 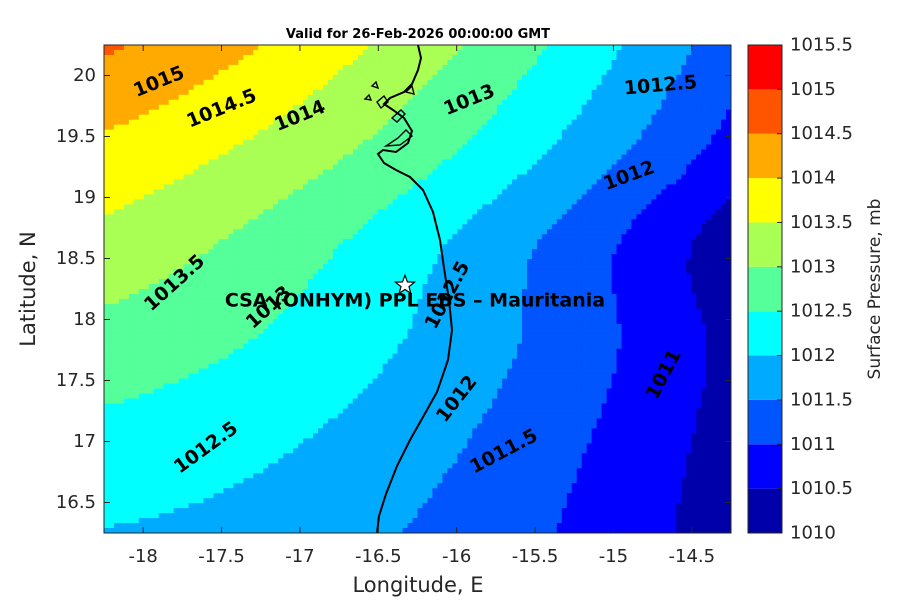 I want to click on x-tick-label: -18, so click(x=142, y=556).